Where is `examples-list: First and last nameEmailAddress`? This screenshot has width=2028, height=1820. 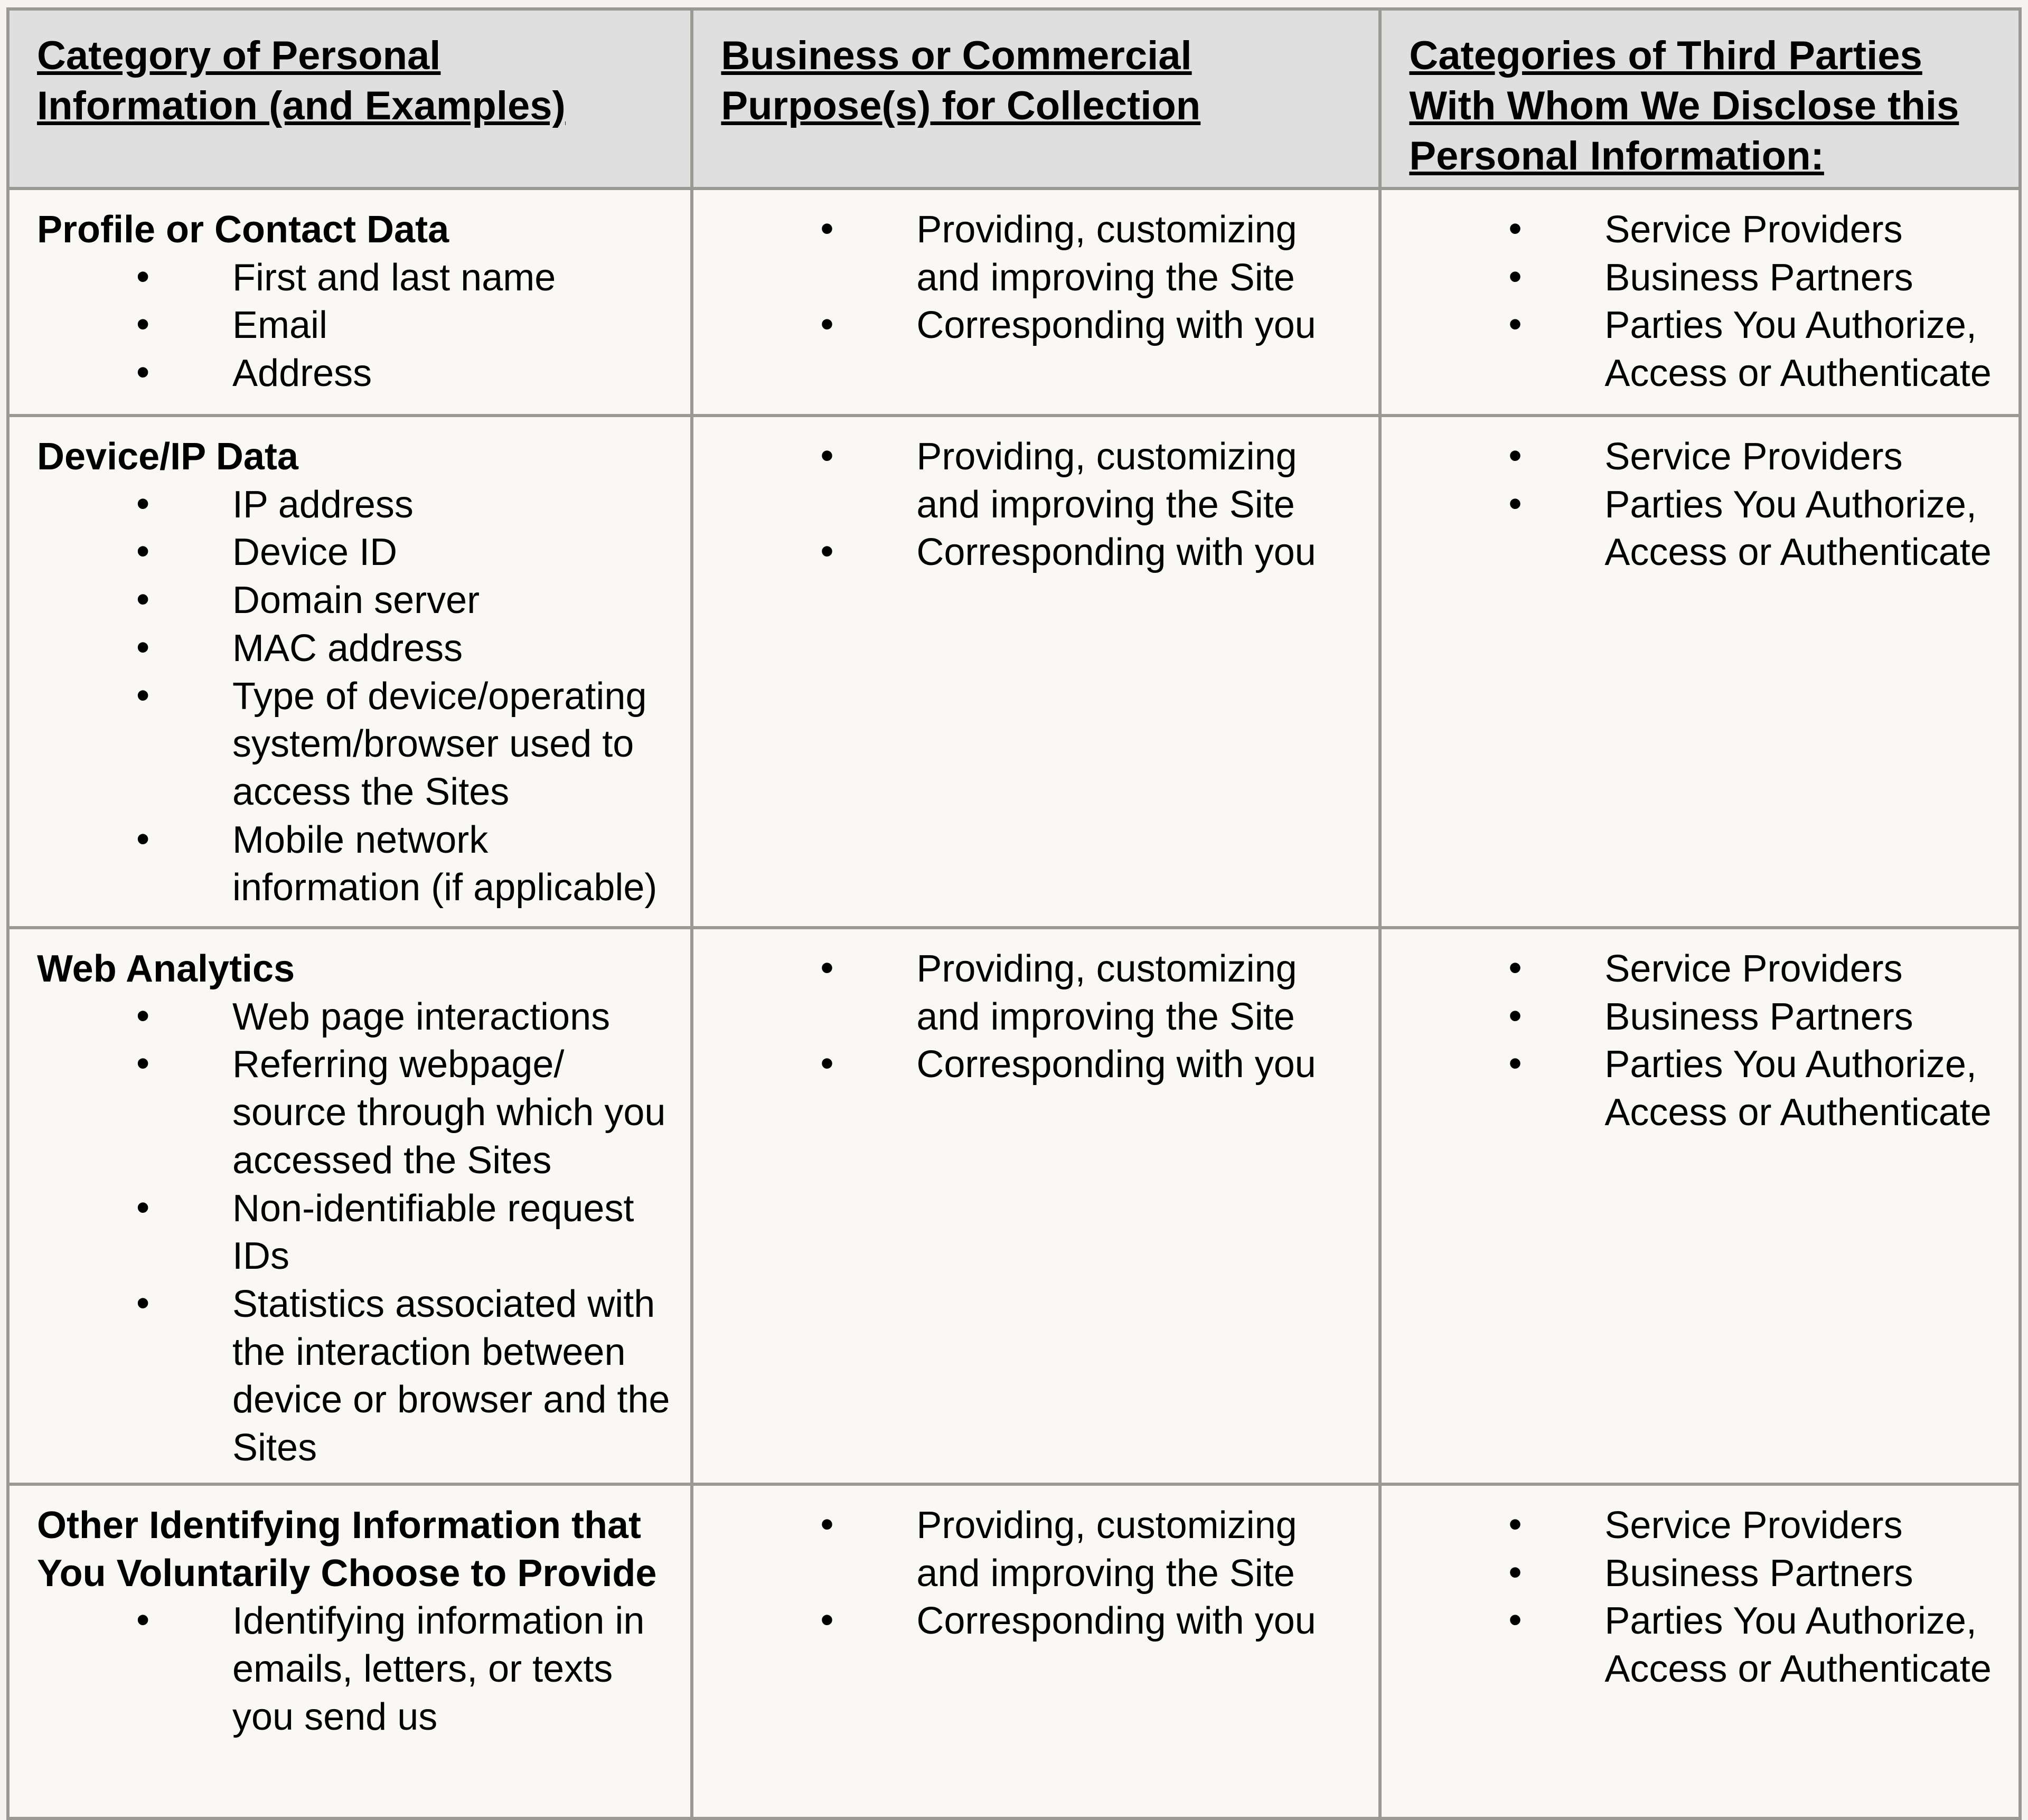 examples-list: First and last nameEmailAddress is located at coordinates (356, 325).